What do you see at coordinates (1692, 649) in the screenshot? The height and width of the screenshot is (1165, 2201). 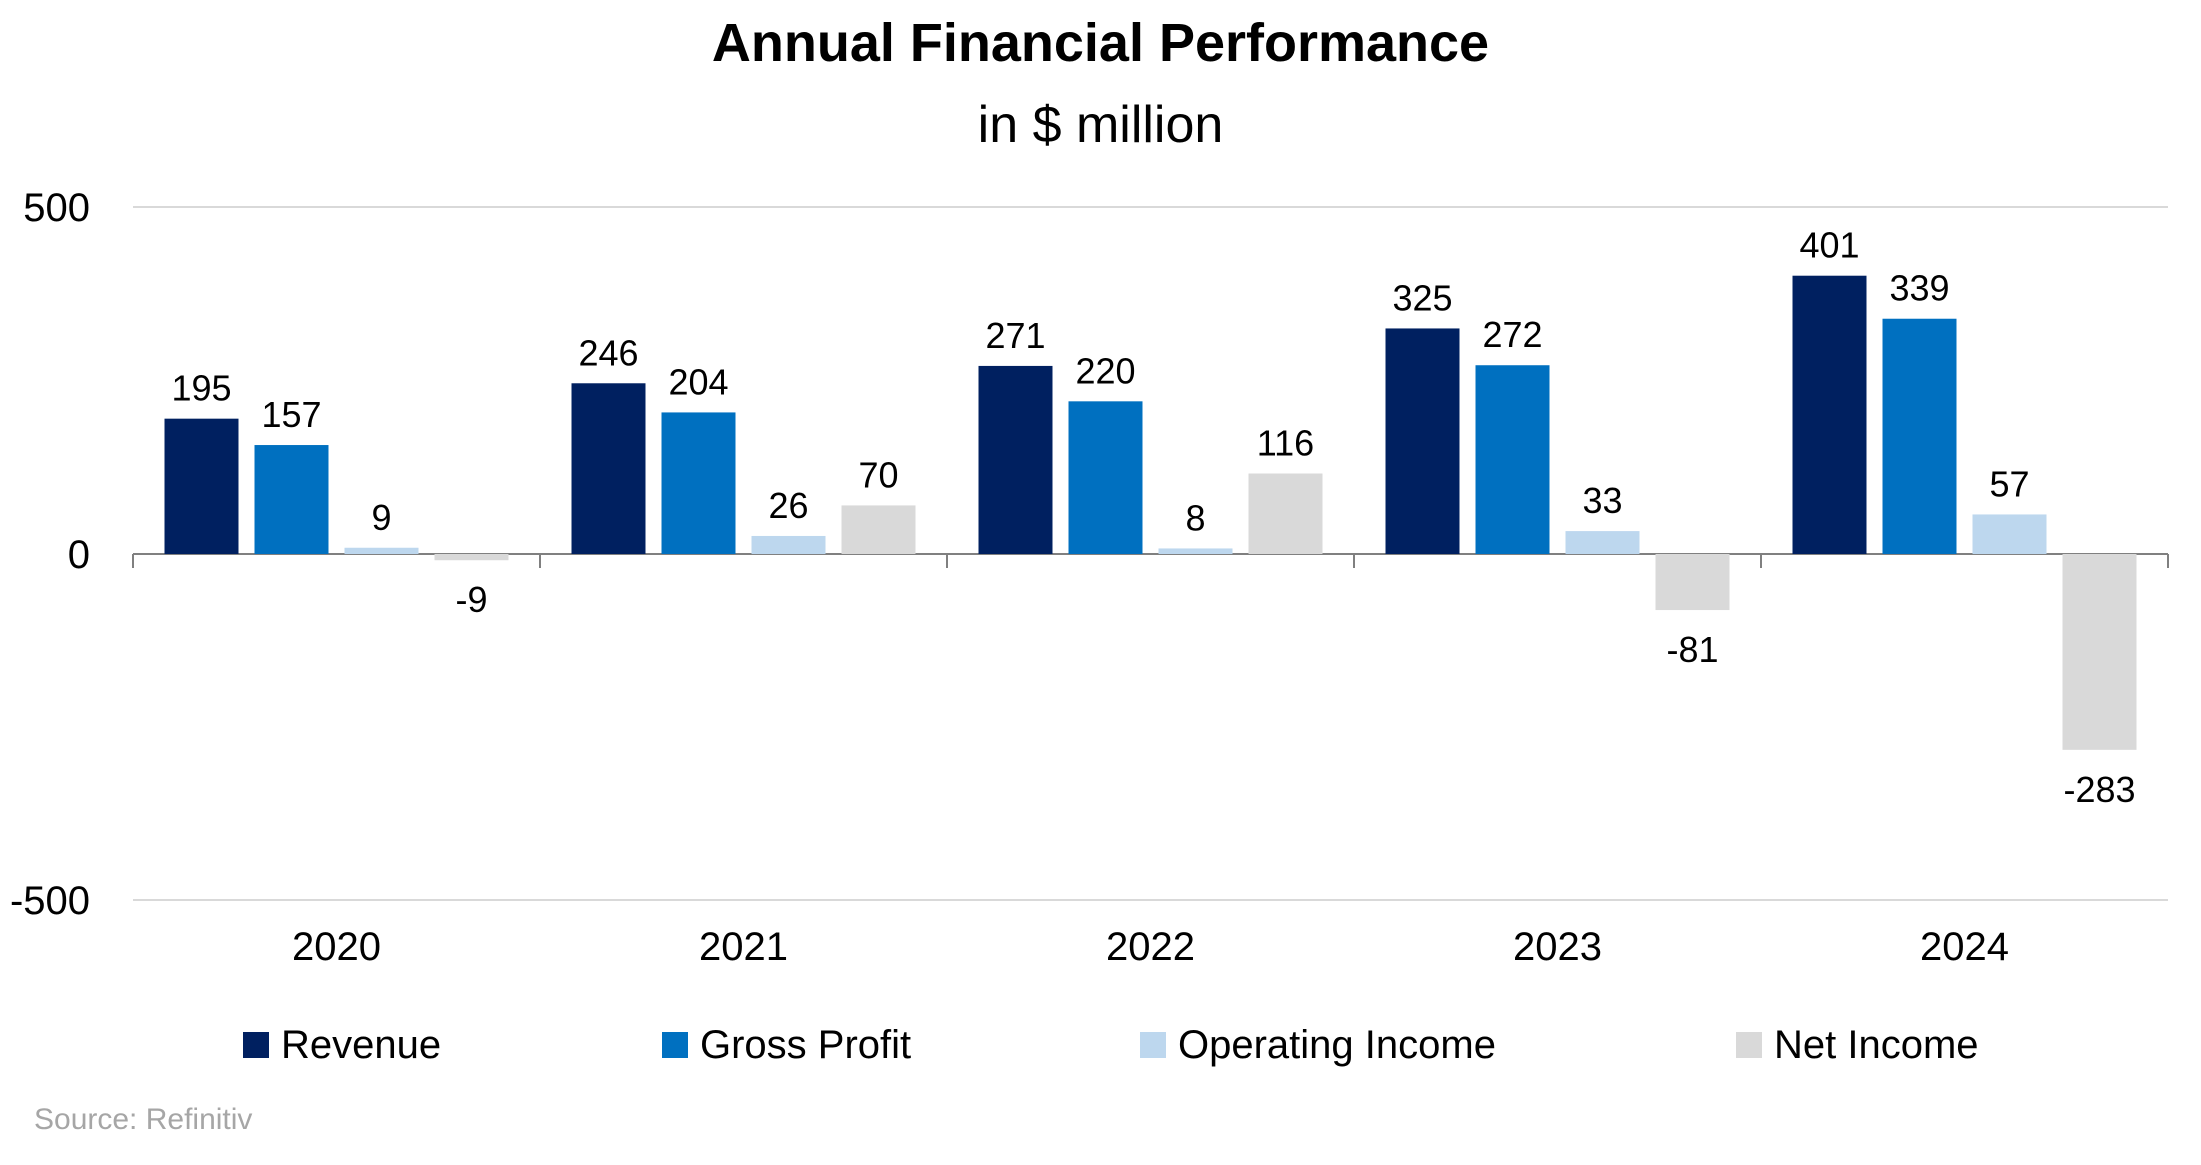 I see `data-label: -81` at bounding box center [1692, 649].